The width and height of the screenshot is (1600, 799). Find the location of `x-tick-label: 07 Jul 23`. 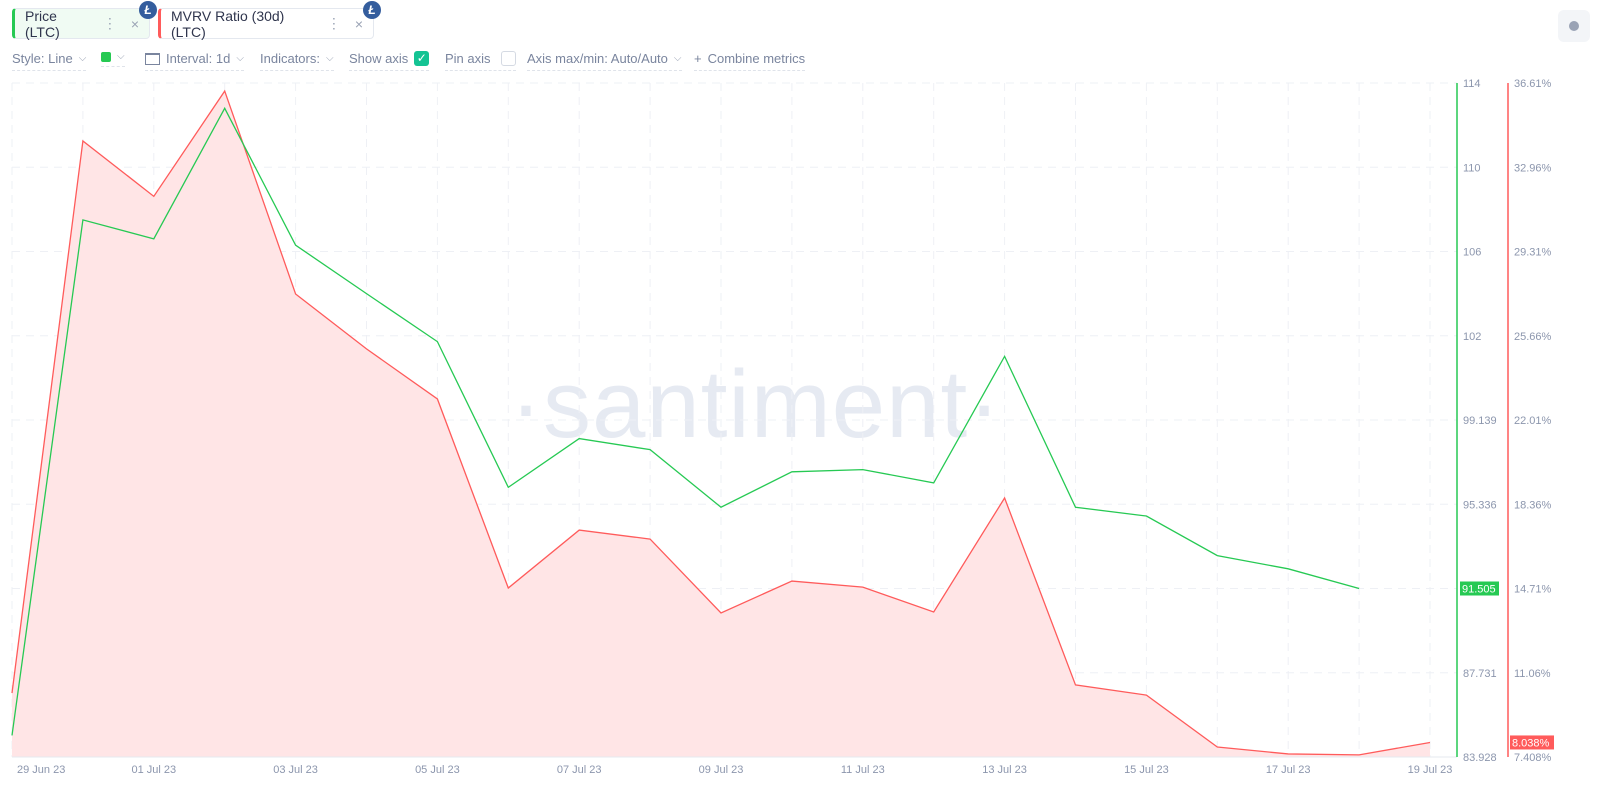

x-tick-label: 07 Jul 23 is located at coordinates (579, 770).